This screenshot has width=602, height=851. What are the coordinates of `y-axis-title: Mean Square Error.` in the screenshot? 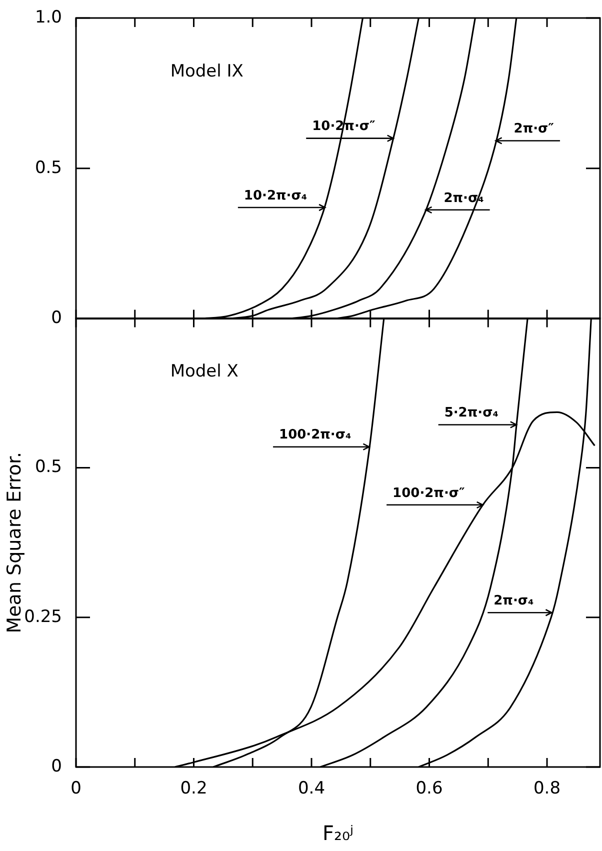 It's located at (14, 543).